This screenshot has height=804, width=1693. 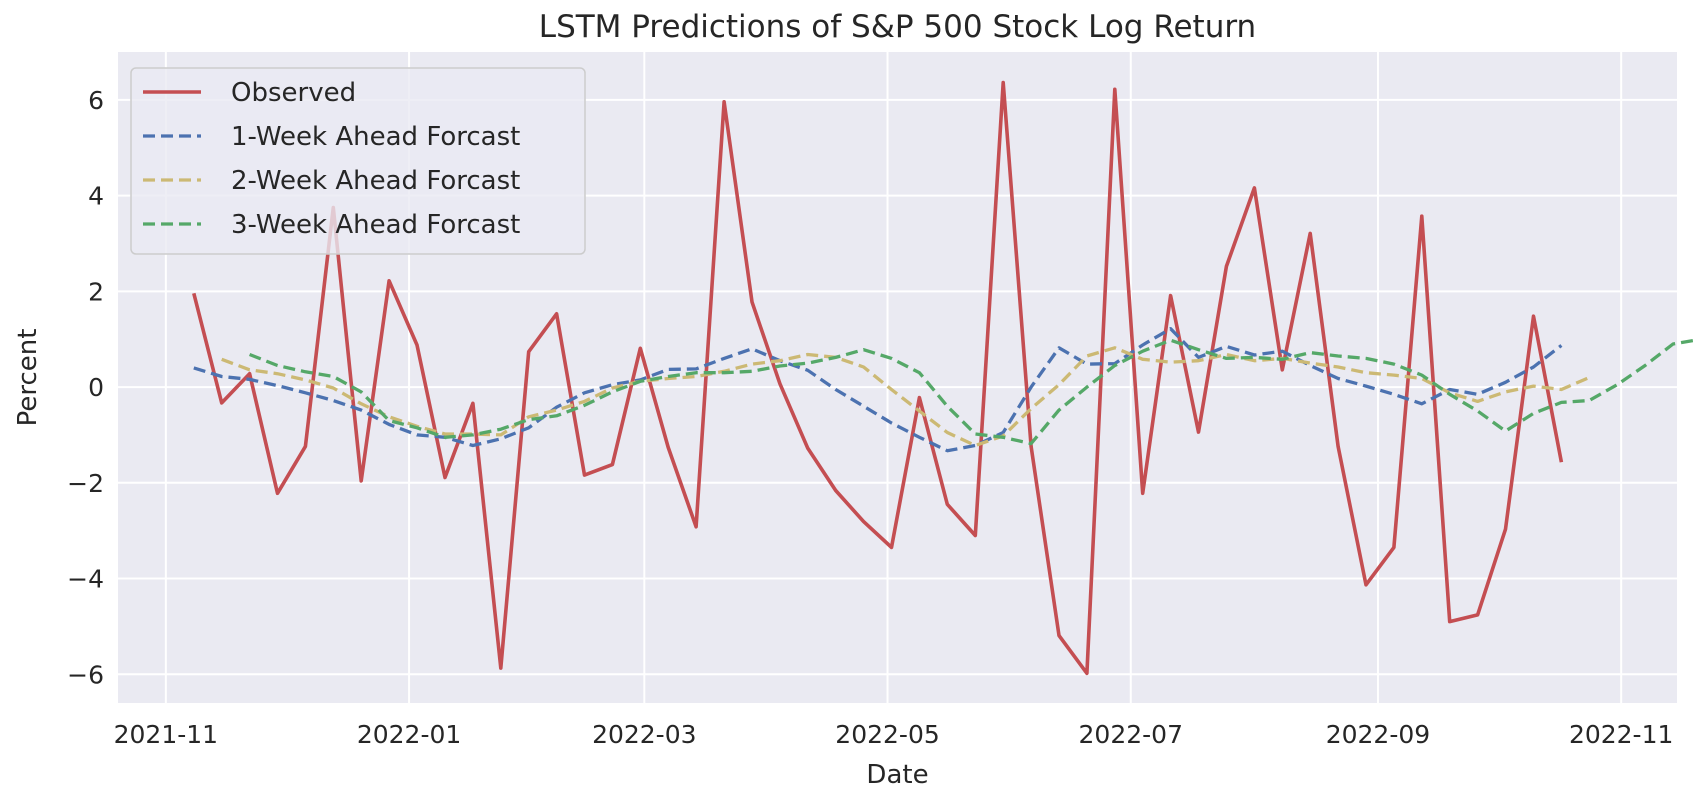 What do you see at coordinates (96, 291) in the screenshot?
I see `y-tick-label: 2` at bounding box center [96, 291].